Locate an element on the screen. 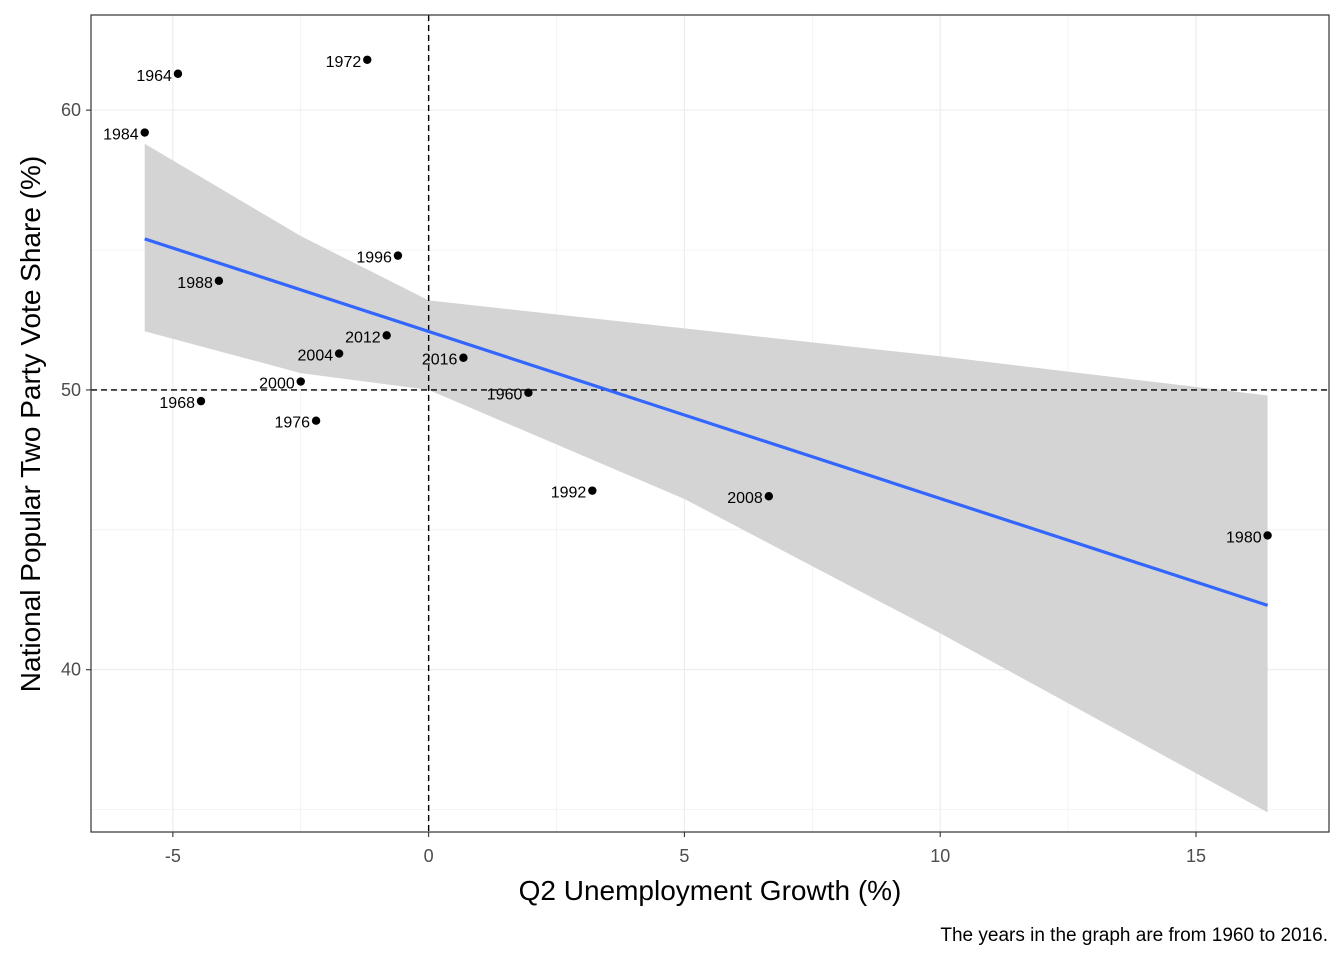  point-label-2008: 2008 is located at coordinates (745, 498).